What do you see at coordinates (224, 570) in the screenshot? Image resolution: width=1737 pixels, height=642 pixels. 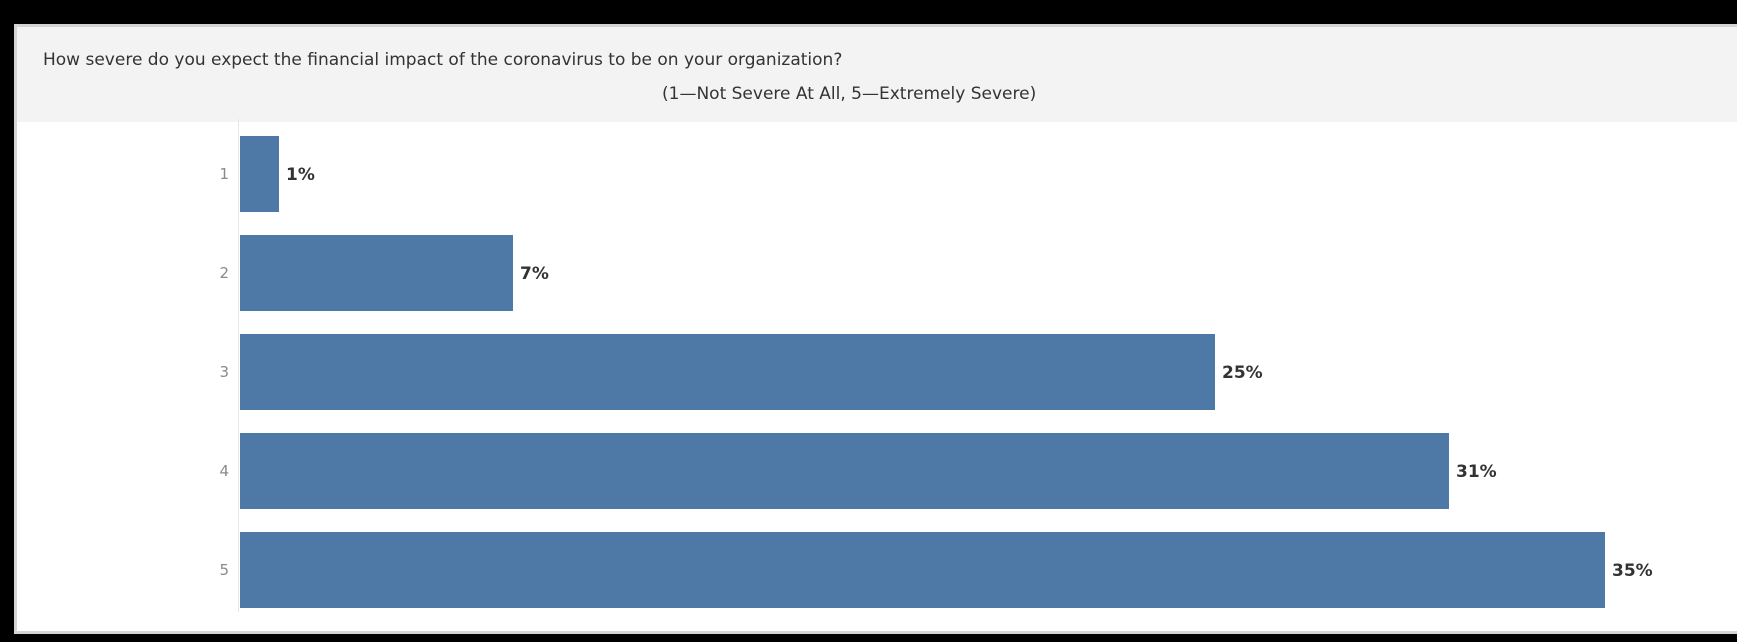 I see `category-label: 5` at bounding box center [224, 570].